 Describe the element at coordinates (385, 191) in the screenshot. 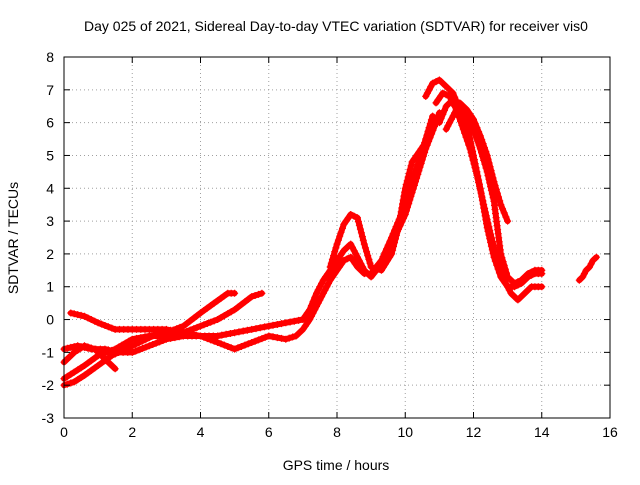

I see `series-track-f` at that location.